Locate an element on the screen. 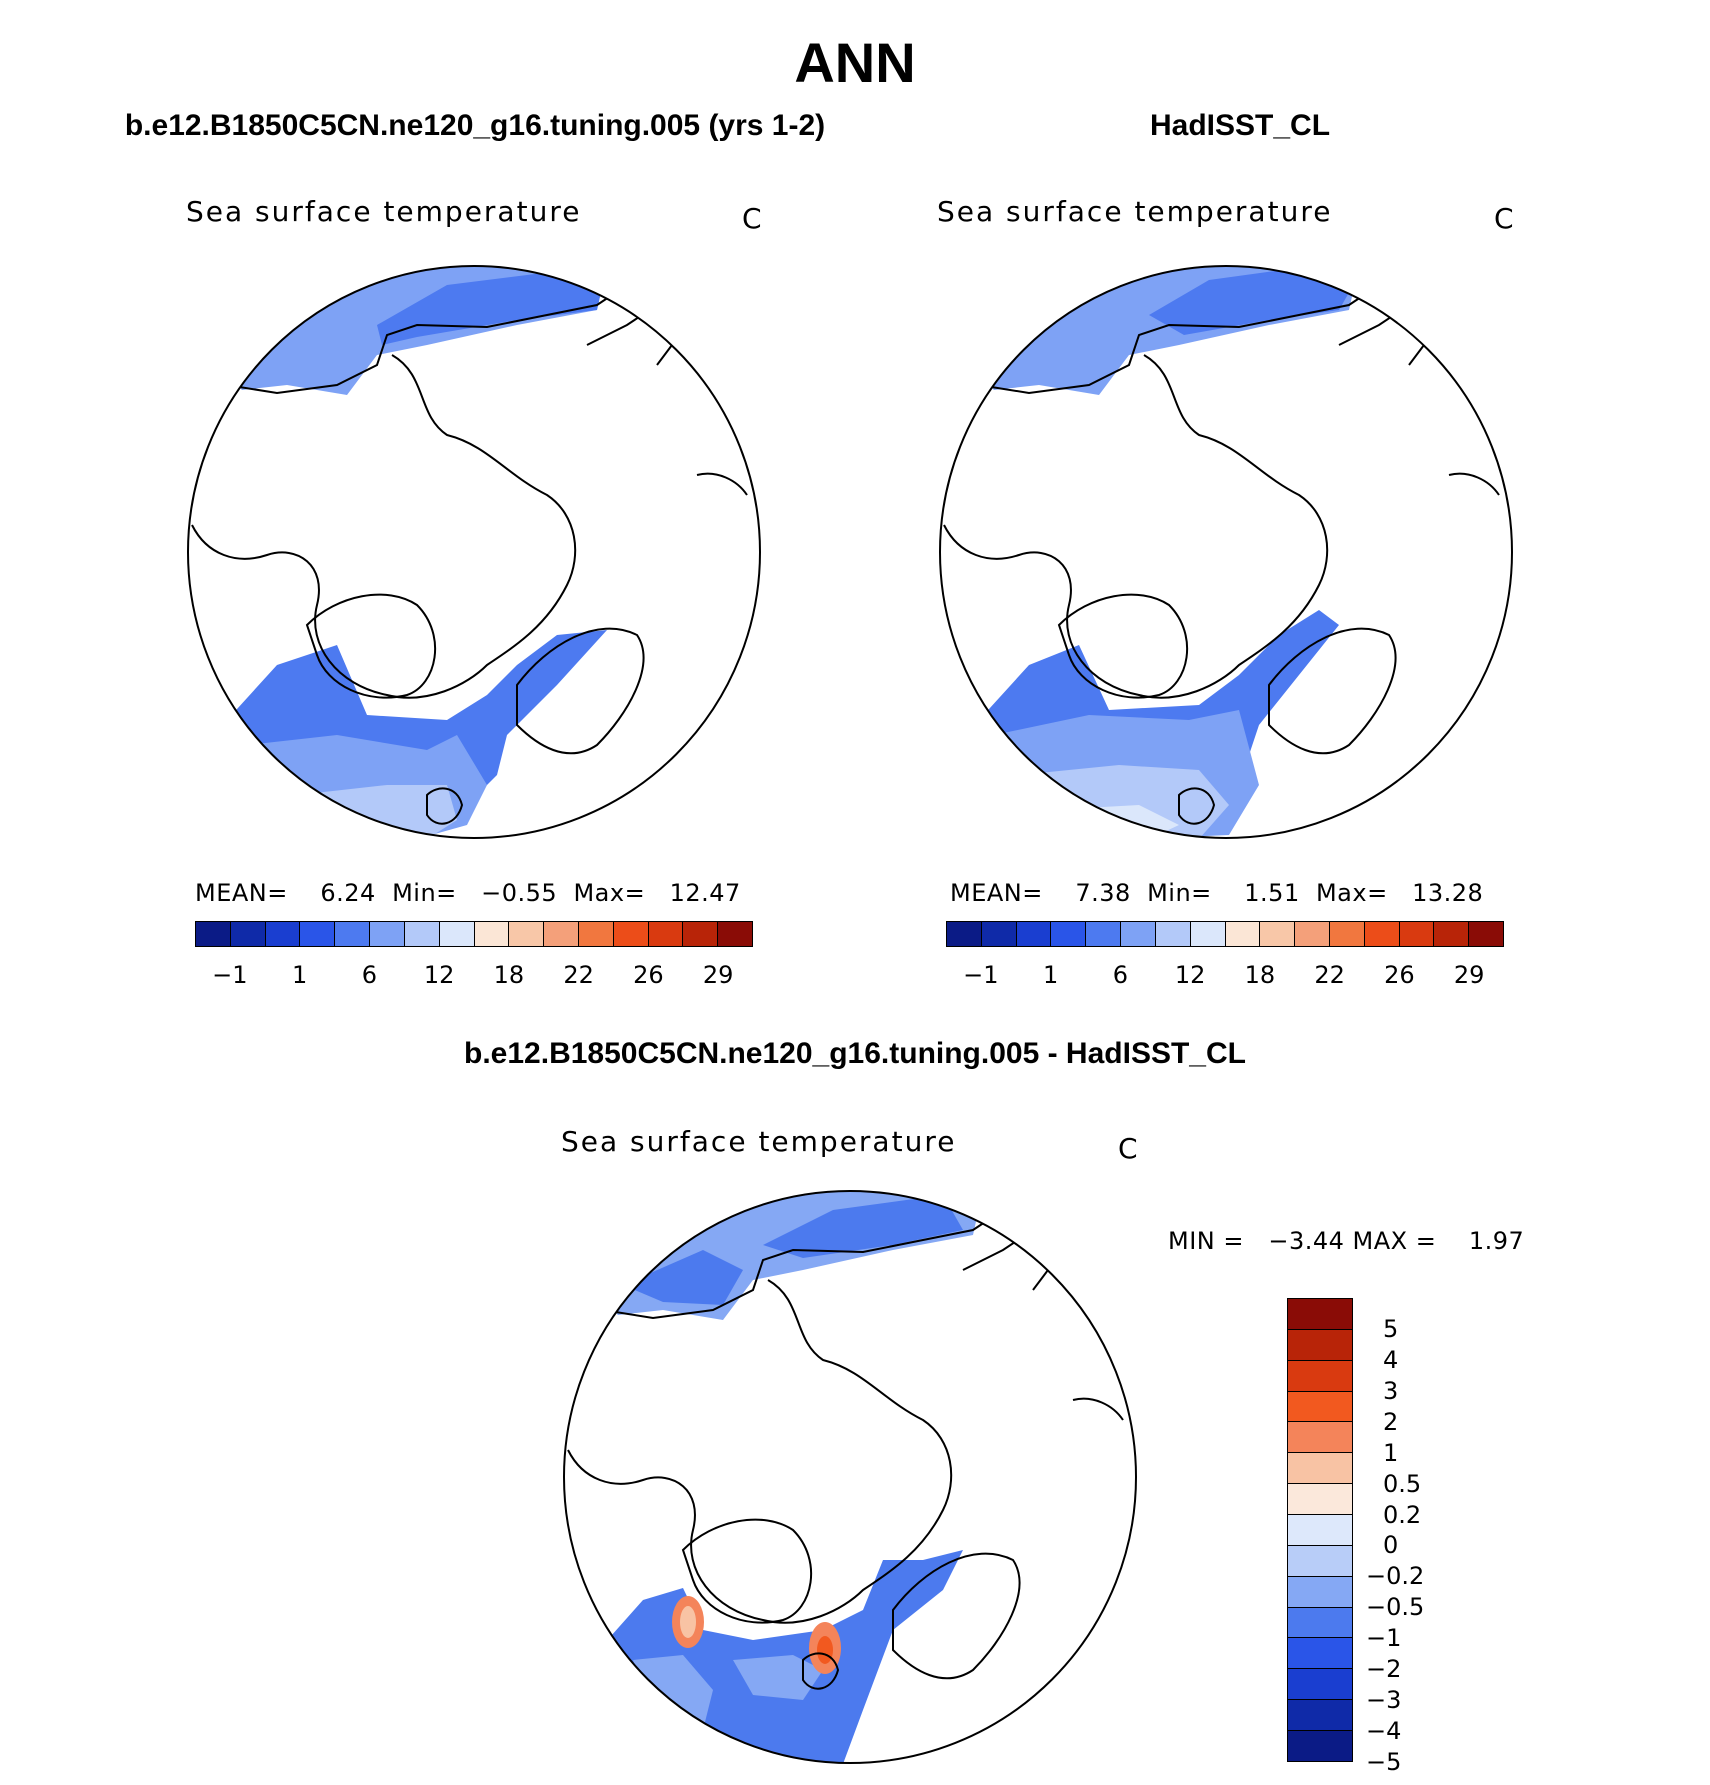 The width and height of the screenshot is (1710, 1785). colorbar-tick-label: 0.5 is located at coordinates (1402, 1483).